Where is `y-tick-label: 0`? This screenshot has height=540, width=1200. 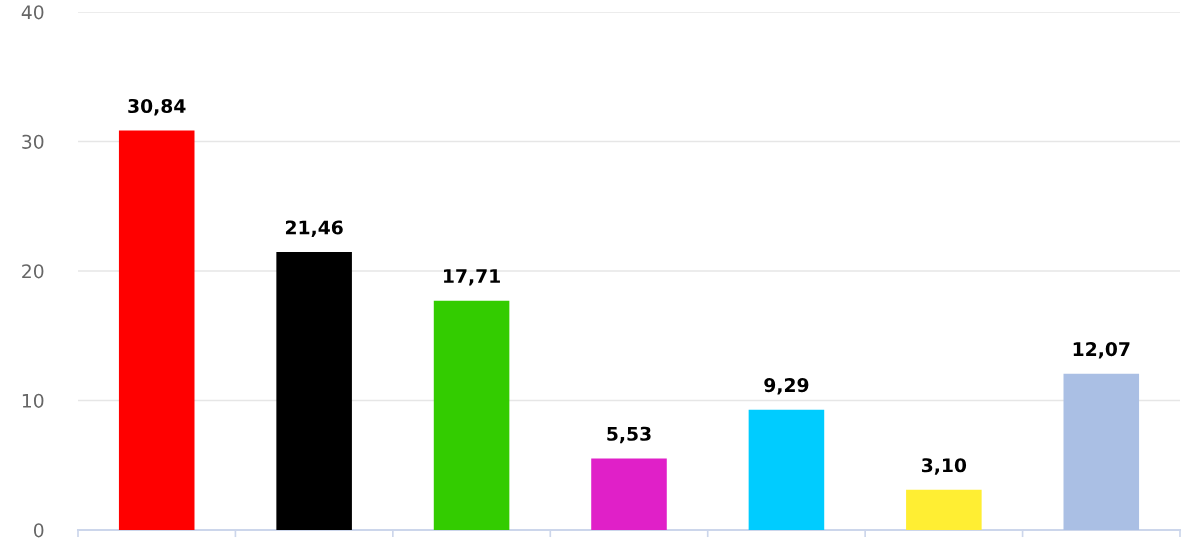
y-tick-label: 0 is located at coordinates (38, 530).